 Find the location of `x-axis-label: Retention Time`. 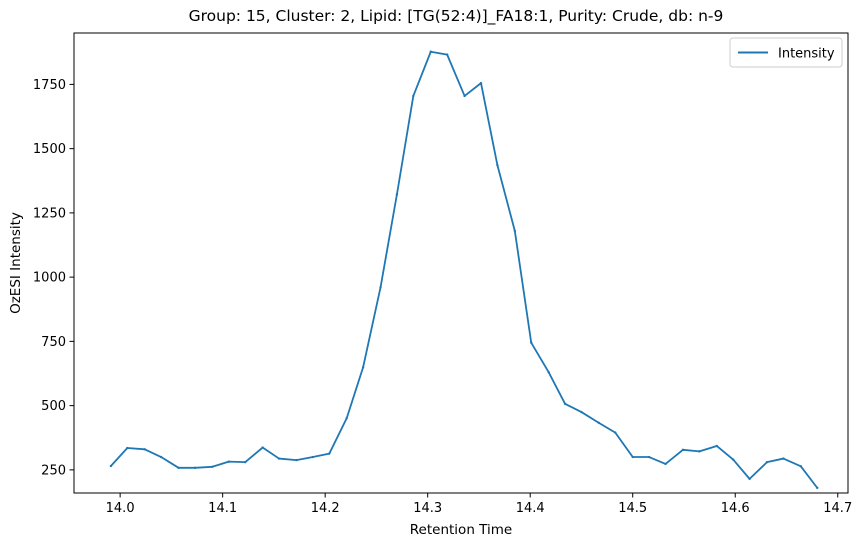

x-axis-label: Retention Time is located at coordinates (461, 530).